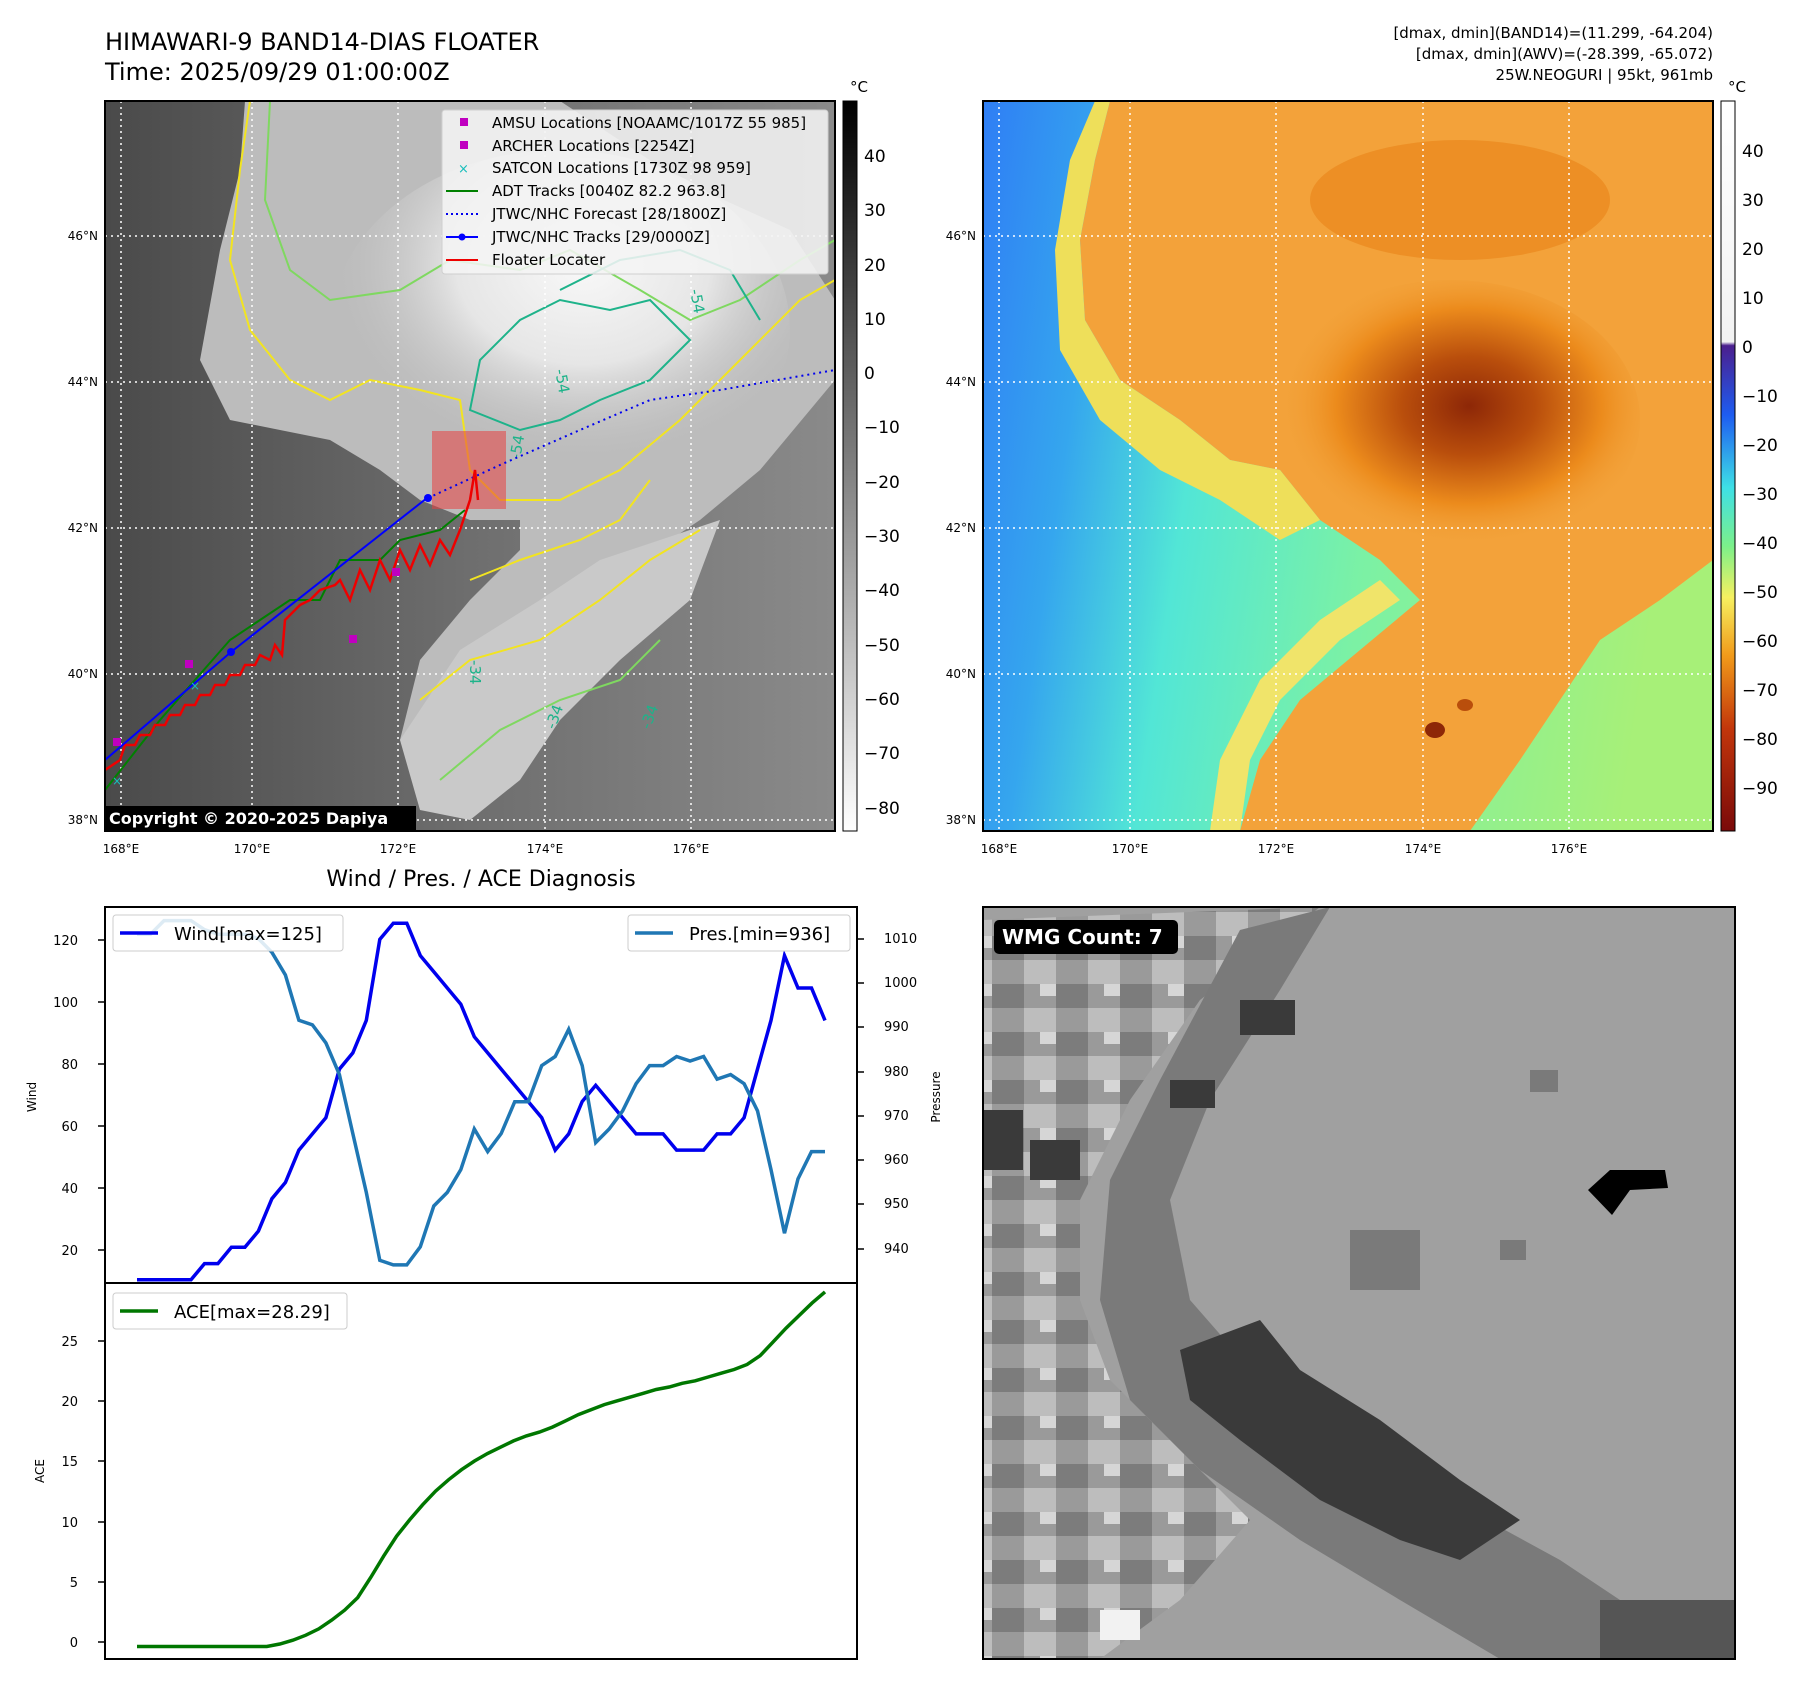  I want to click on pres-tick: 950, so click(896, 1204).